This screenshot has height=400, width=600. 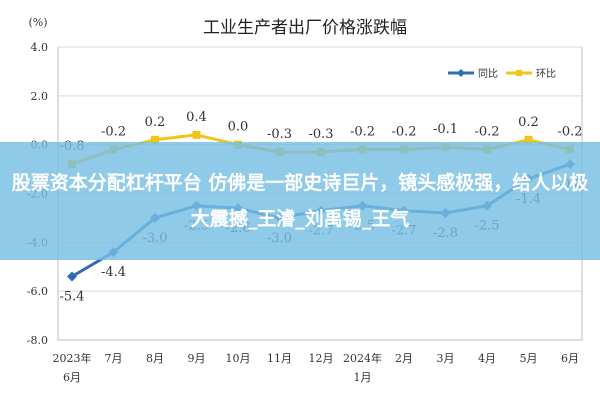 What do you see at coordinates (196, 117) in the screenshot?
I see `data-label: 0.4` at bounding box center [196, 117].